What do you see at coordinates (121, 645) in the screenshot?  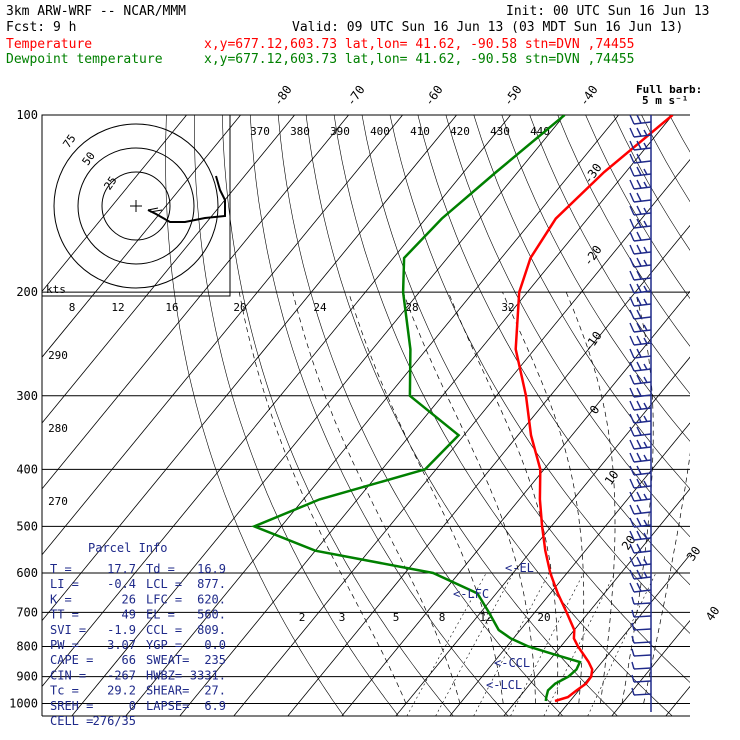 I see `parcel-value: 3.07` at bounding box center [121, 645].